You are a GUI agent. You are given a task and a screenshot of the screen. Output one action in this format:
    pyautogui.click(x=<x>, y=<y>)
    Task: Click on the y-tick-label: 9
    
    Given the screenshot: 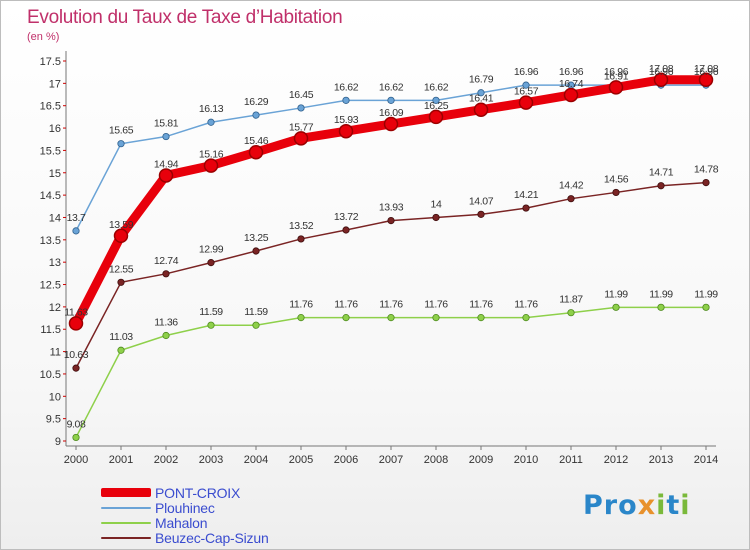 What is the action you would take?
    pyautogui.click(x=58, y=442)
    